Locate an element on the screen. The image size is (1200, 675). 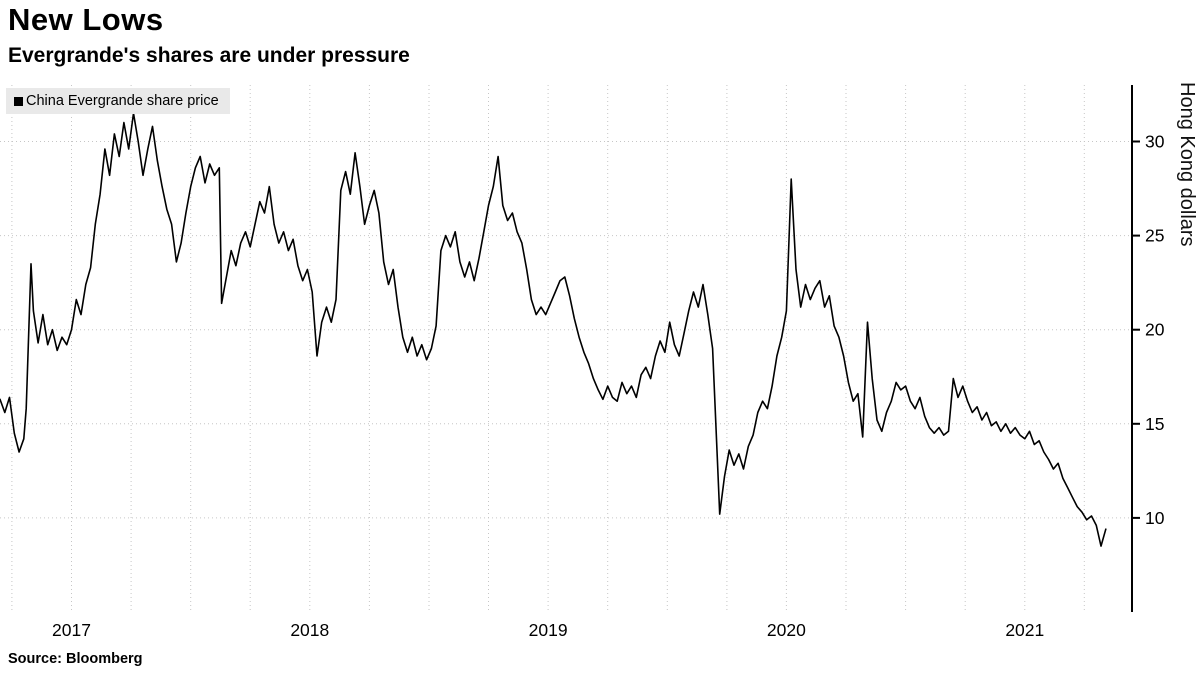
legend-marker-icon is located at coordinates (18, 101).